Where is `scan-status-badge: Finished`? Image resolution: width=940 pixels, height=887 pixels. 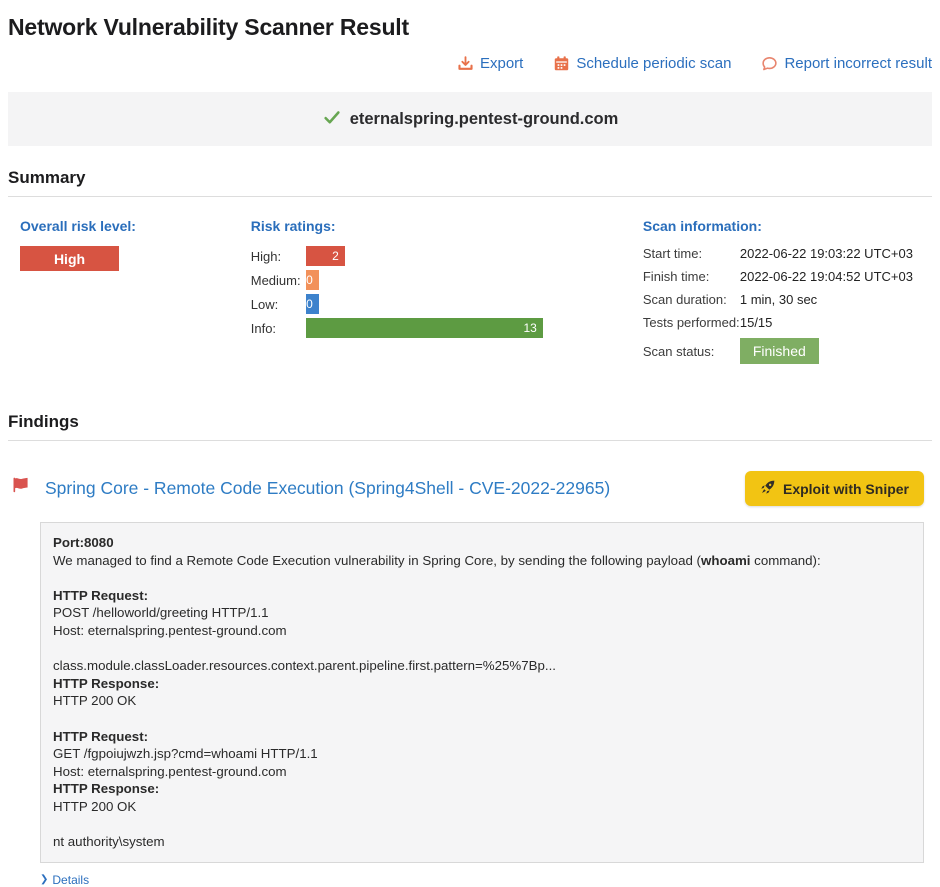 scan-status-badge: Finished is located at coordinates (779, 351).